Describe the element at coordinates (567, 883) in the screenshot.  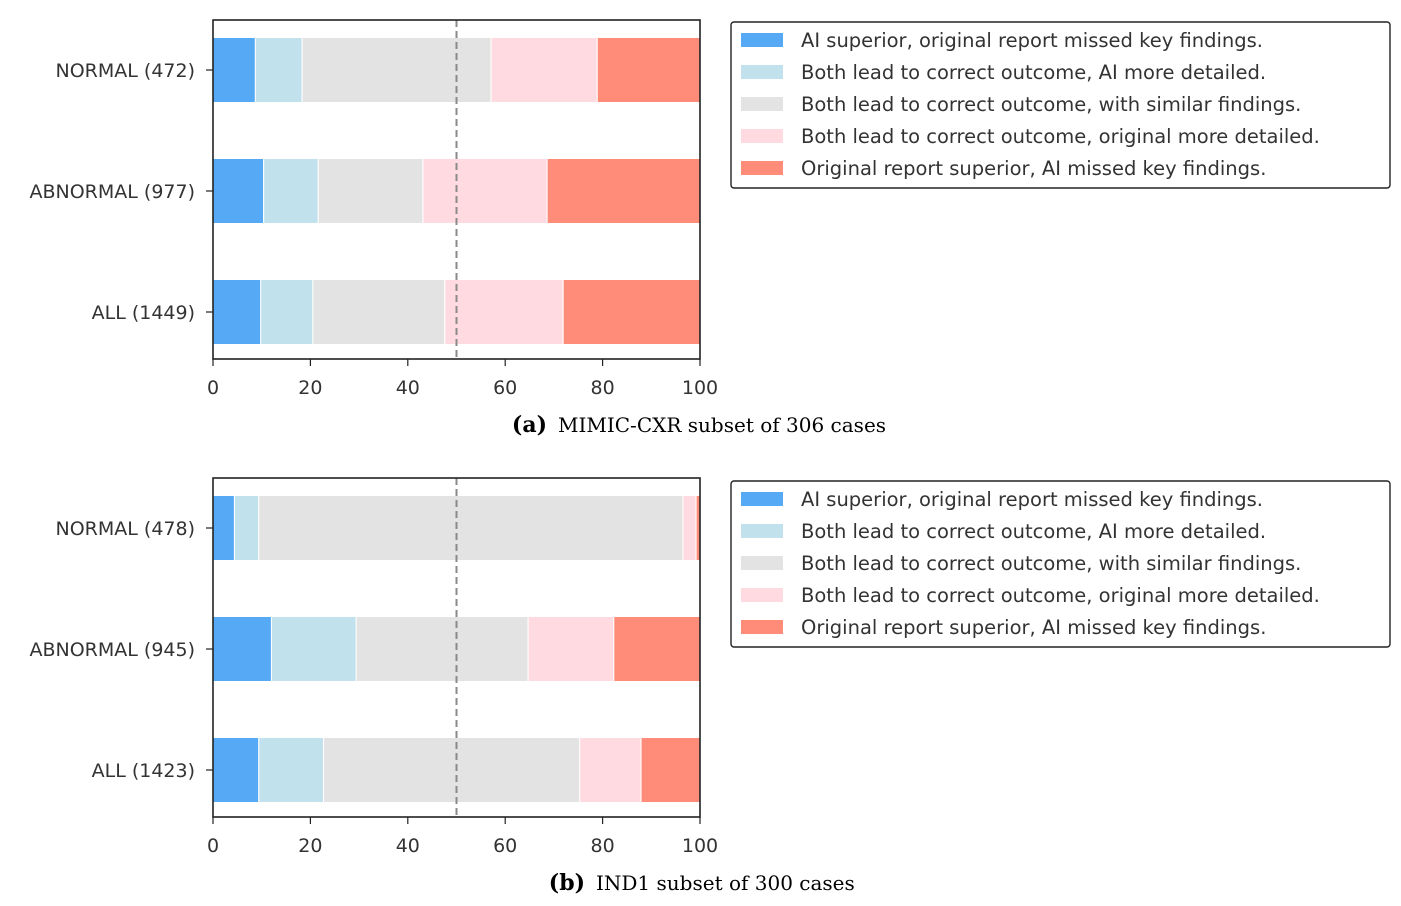
I see `panel-b-caption-letter: (b)` at that location.